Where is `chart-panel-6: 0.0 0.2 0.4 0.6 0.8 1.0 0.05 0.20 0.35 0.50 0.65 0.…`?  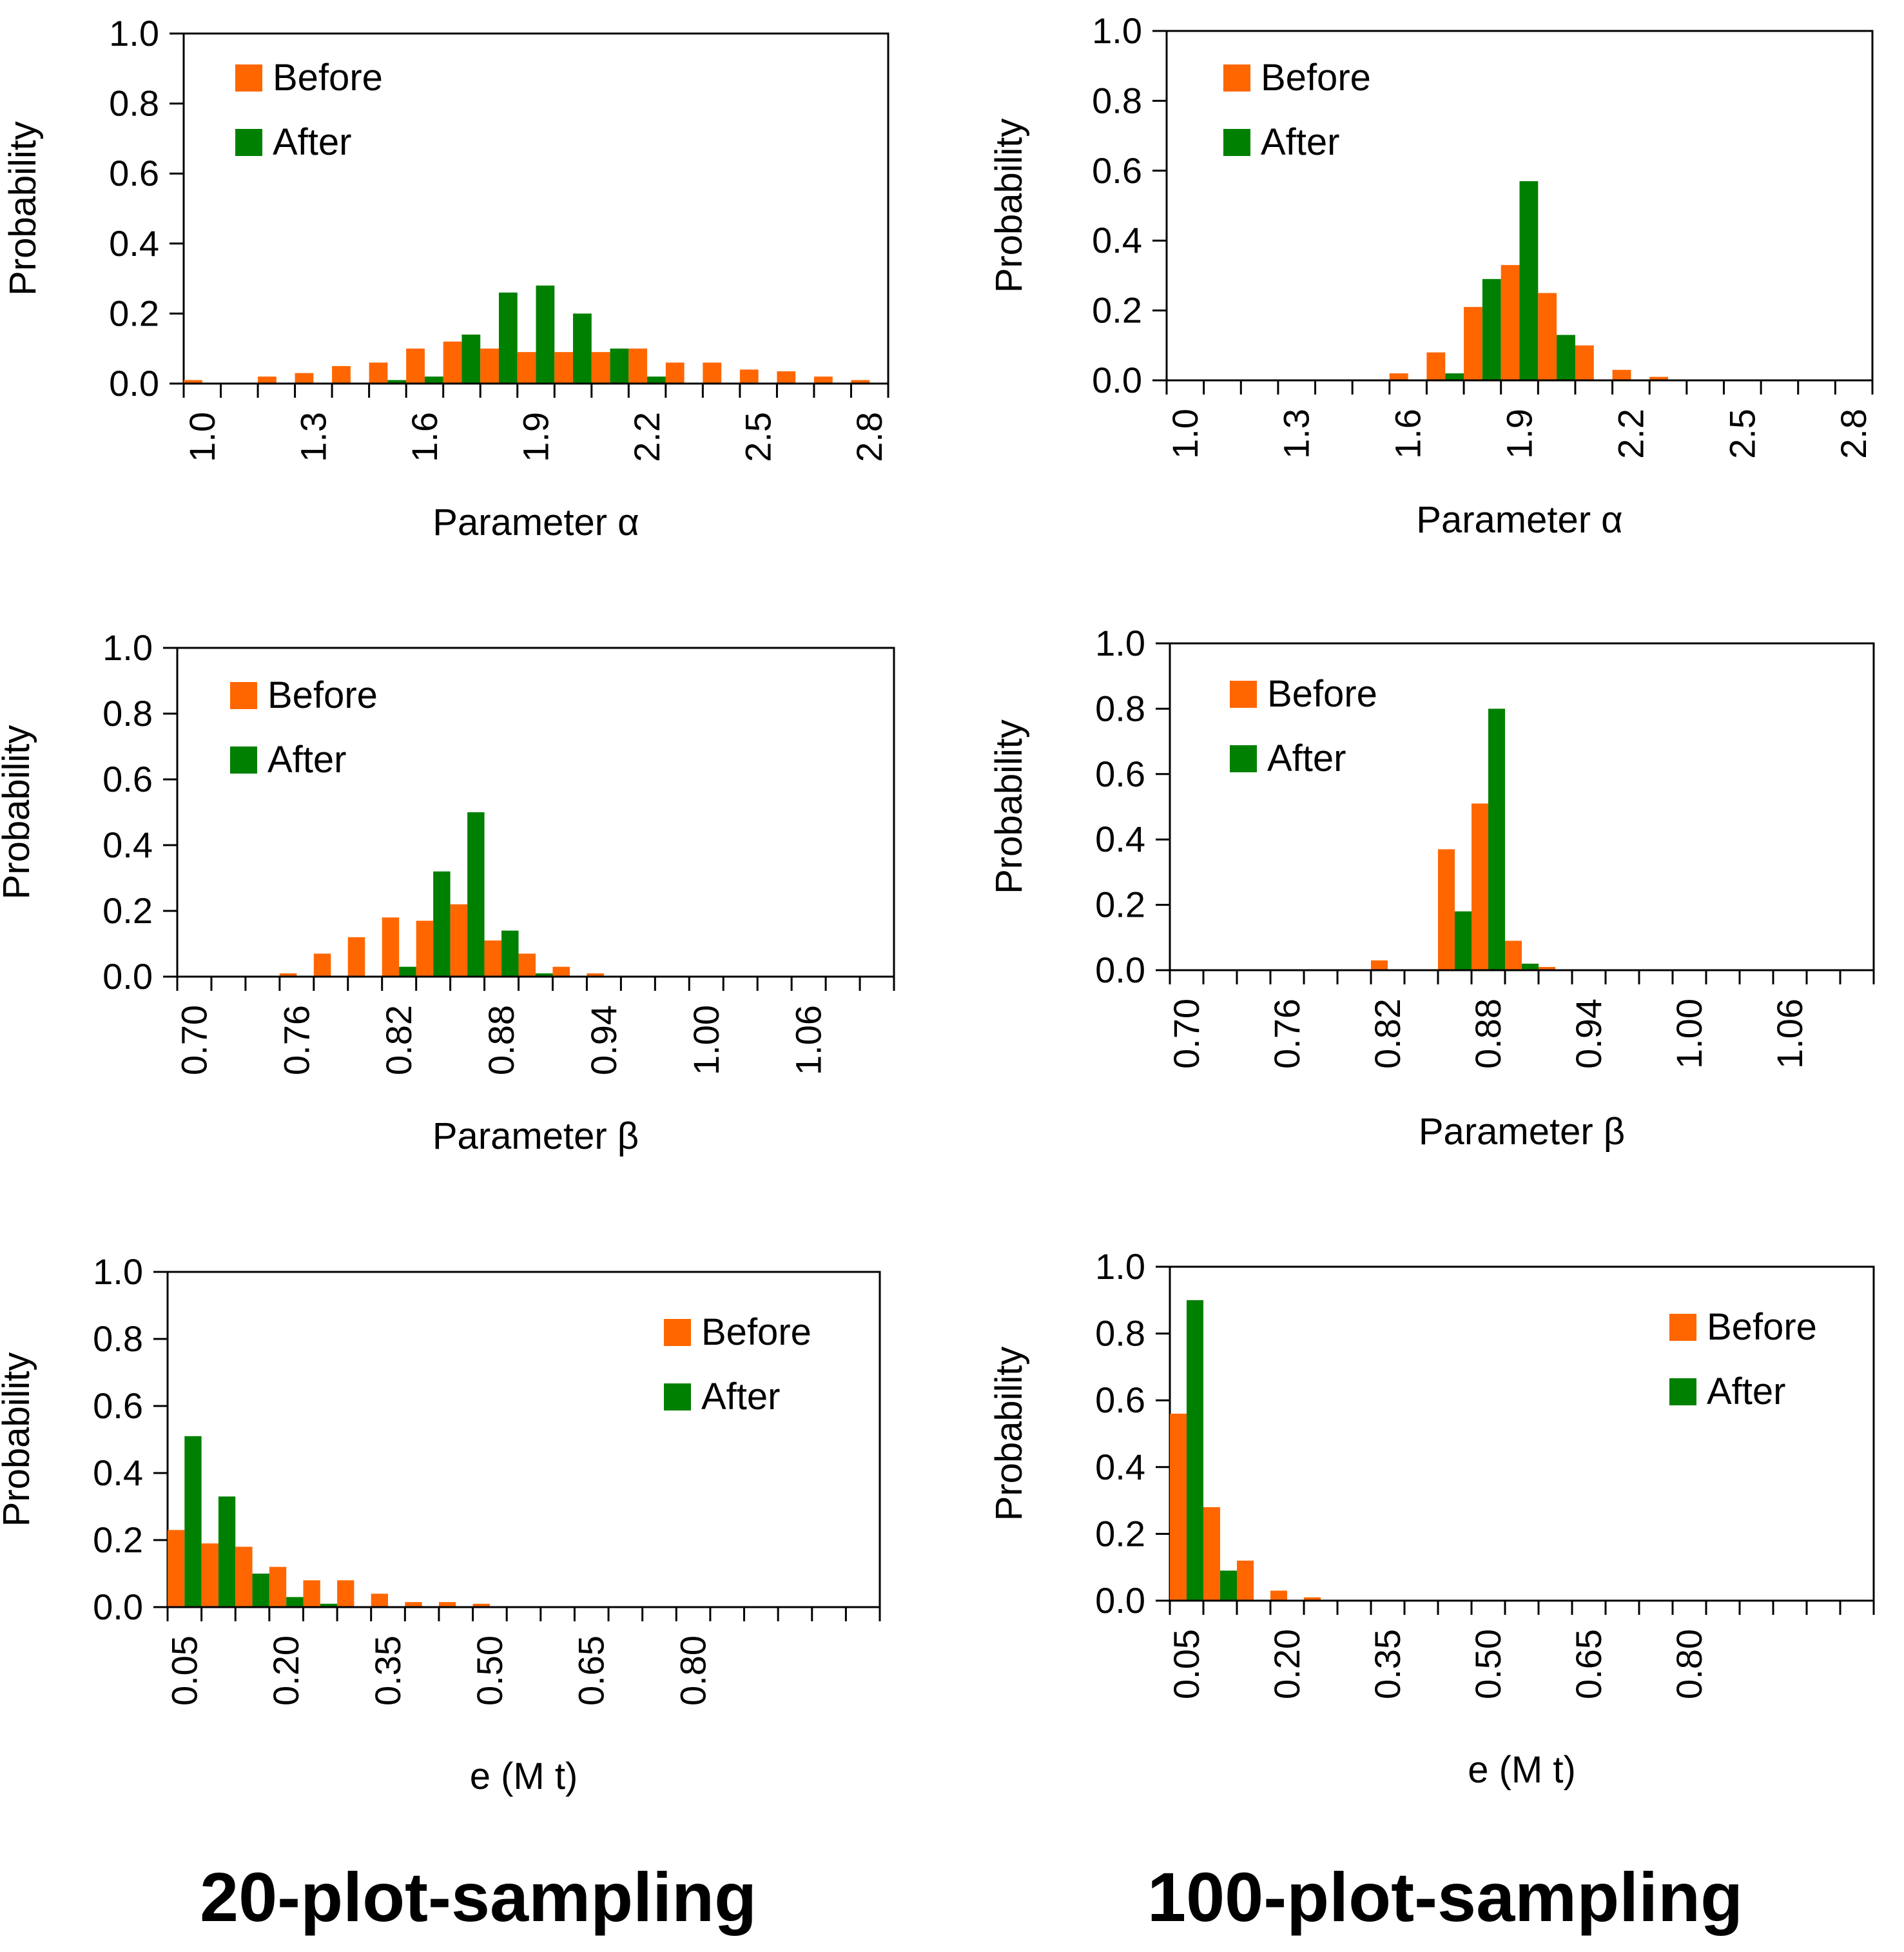 chart-panel-6: 0.0 0.2 0.4 0.6 0.8 1.0 0.05 0.20 0.35 0.50 0.65 0.… is located at coordinates (1431, 1518).